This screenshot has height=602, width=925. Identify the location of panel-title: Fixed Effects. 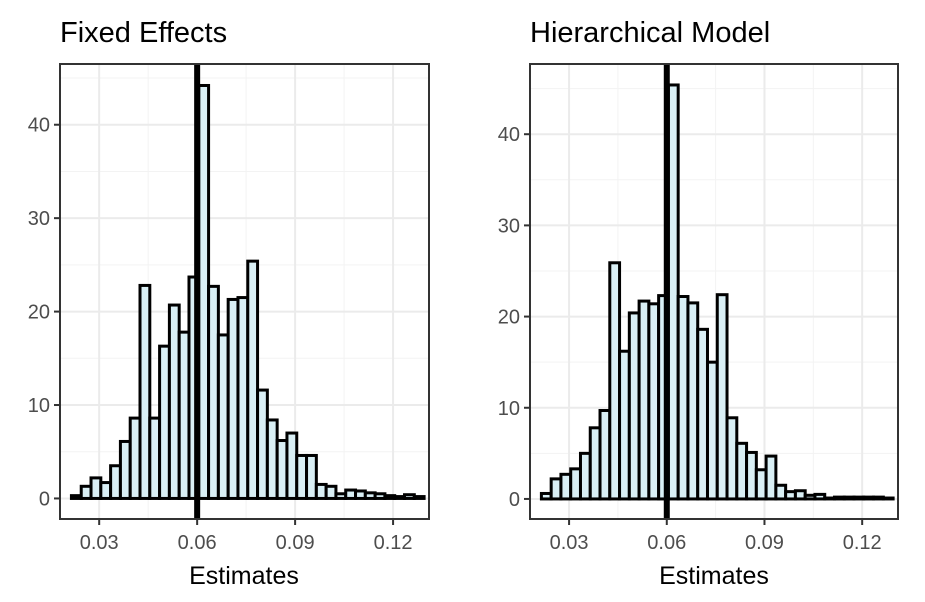
(143, 33).